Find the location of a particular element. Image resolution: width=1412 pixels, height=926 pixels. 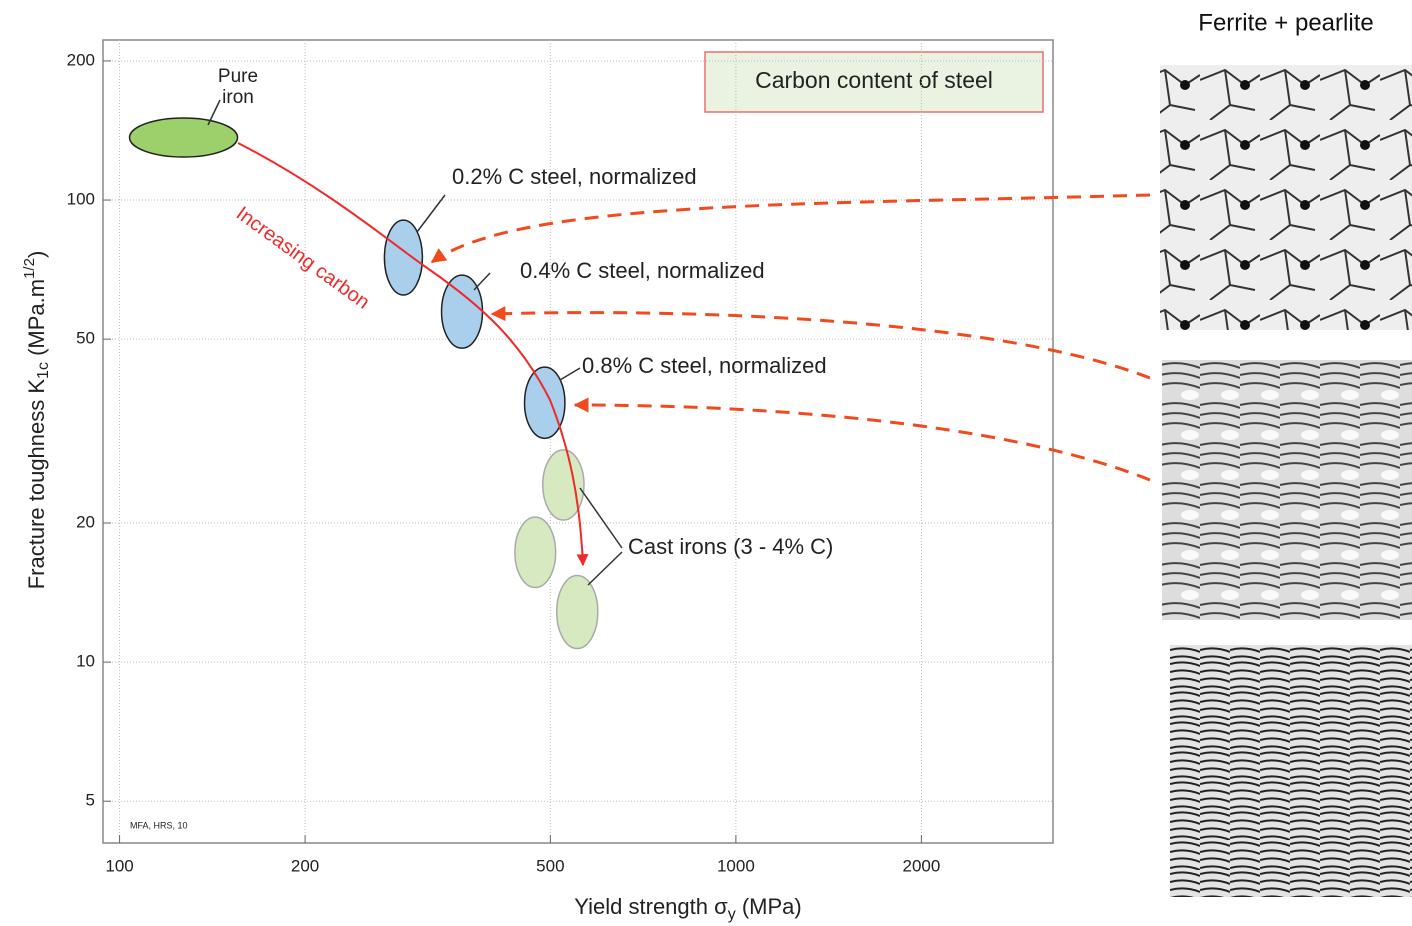

y-label-part: Fracture toughness K is located at coordinates (36, 484).